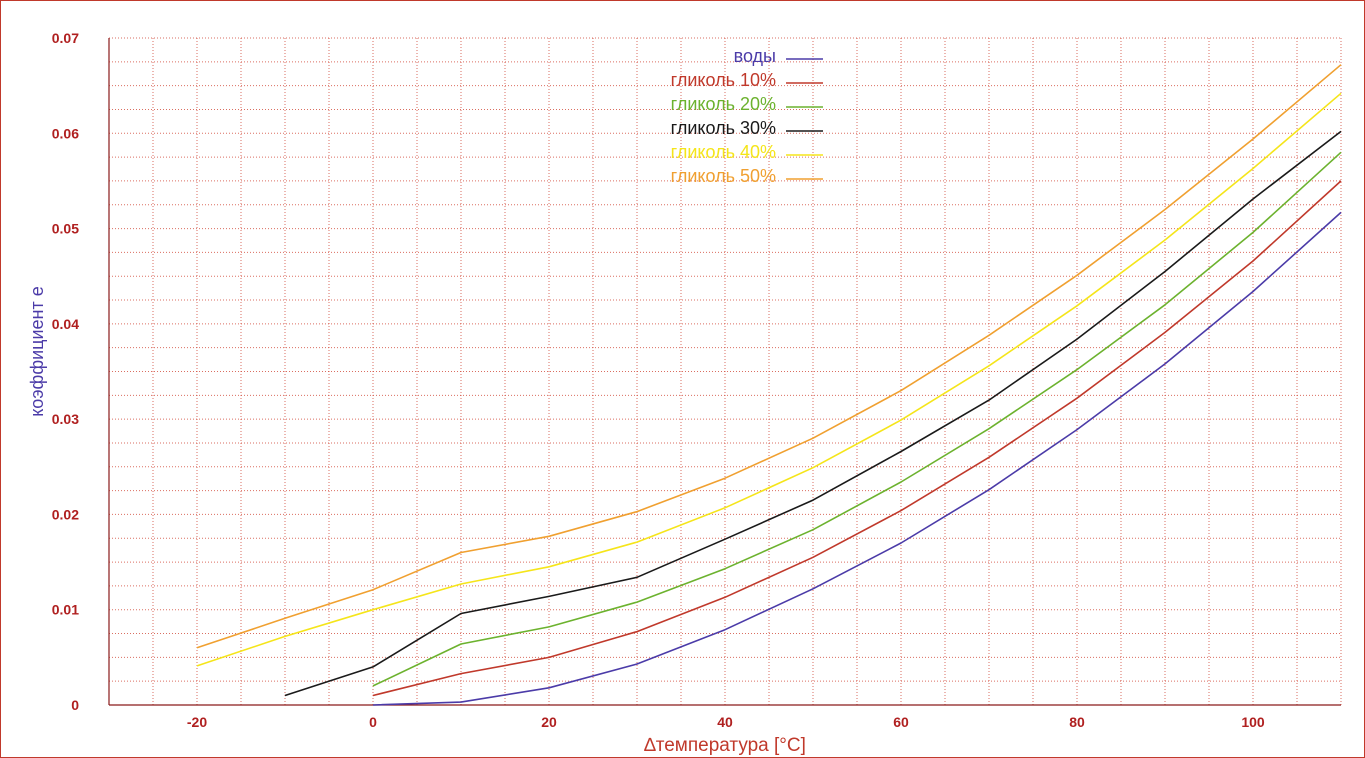  Describe the element at coordinates (723, 176) in the screenshot. I see `legend-label: гликоль 50%` at that location.